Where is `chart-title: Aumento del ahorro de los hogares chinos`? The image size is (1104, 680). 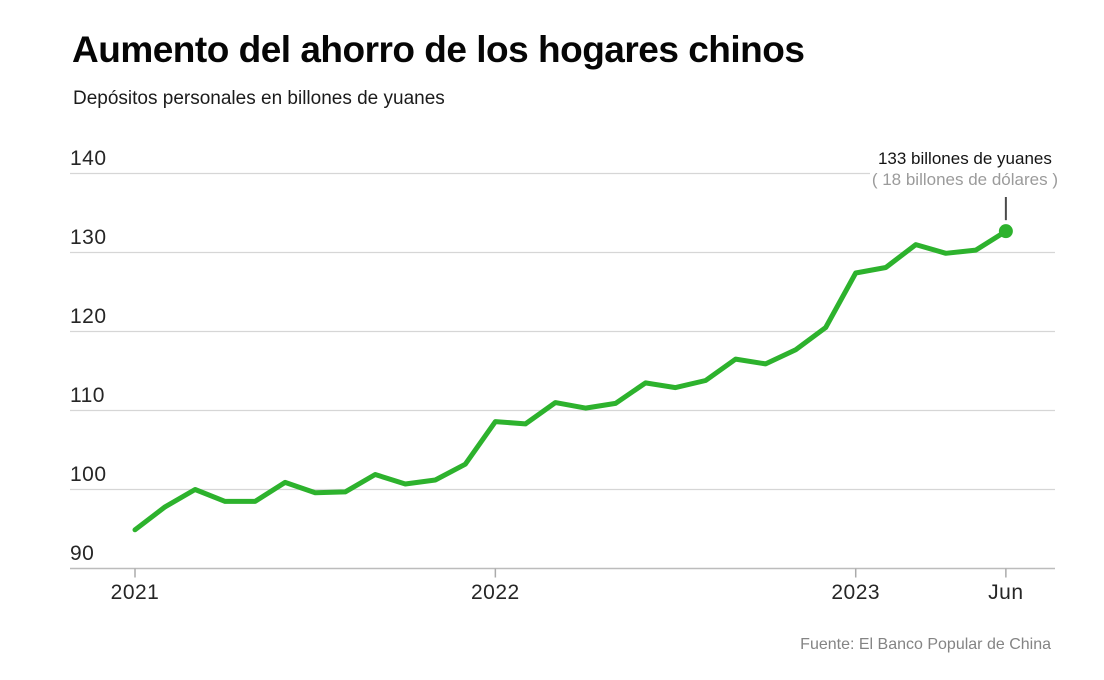
chart-title: Aumento del ahorro de los hogares chinos is located at coordinates (438, 49).